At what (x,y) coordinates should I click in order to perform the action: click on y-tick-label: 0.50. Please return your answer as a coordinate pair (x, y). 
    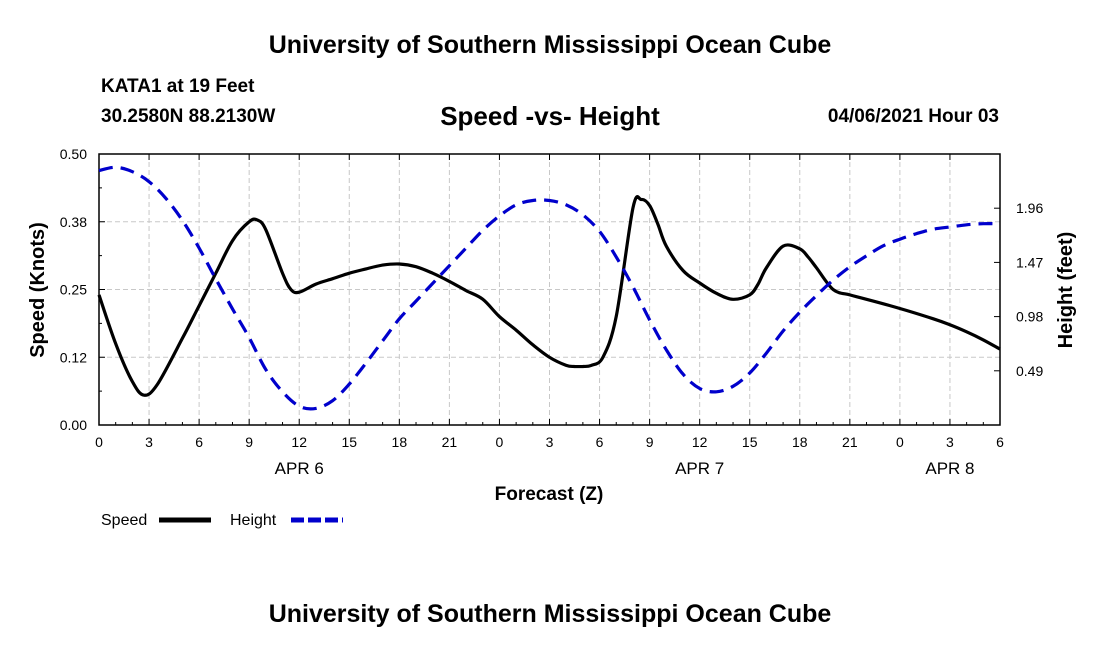
    Looking at the image, I should click on (73, 154).